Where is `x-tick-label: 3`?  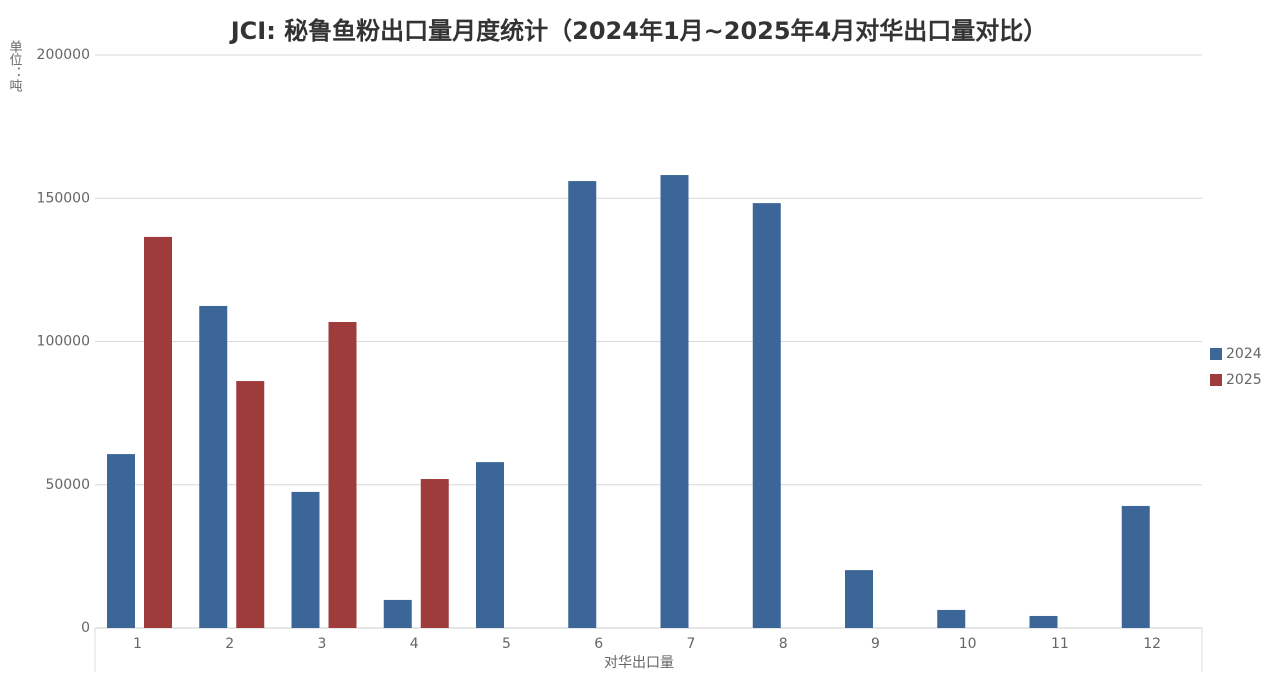
x-tick-label: 3 is located at coordinates (321, 644).